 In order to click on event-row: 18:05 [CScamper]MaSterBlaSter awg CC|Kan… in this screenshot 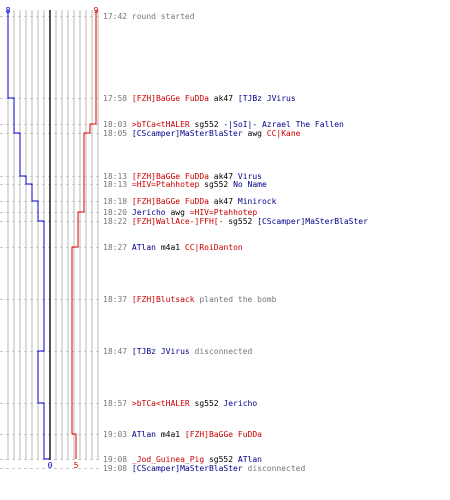, I will do `click(202, 133)`.